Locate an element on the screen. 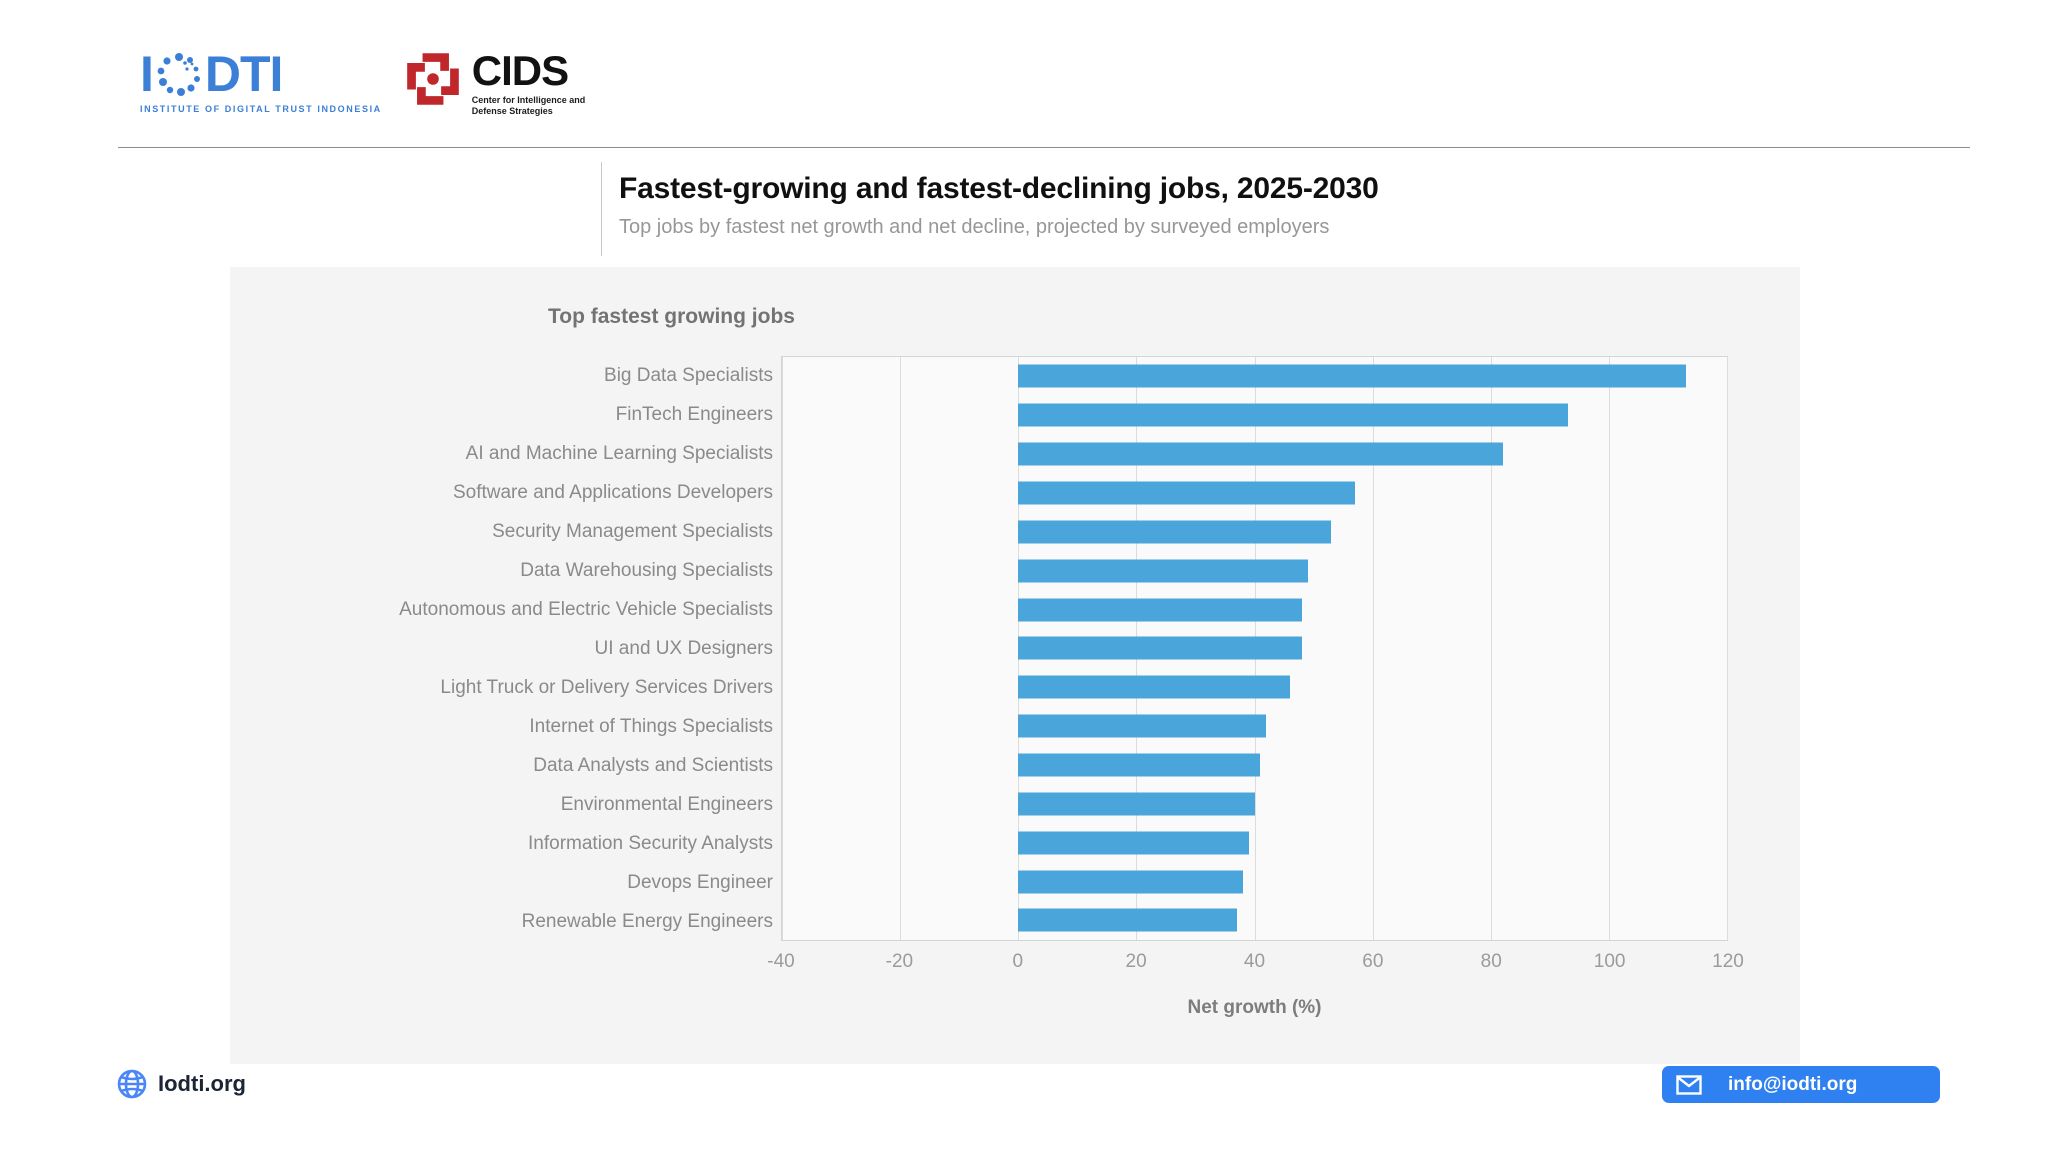 This screenshot has width=2048, height=1152. category-label: Security Management Specialists is located at coordinates (632, 531).